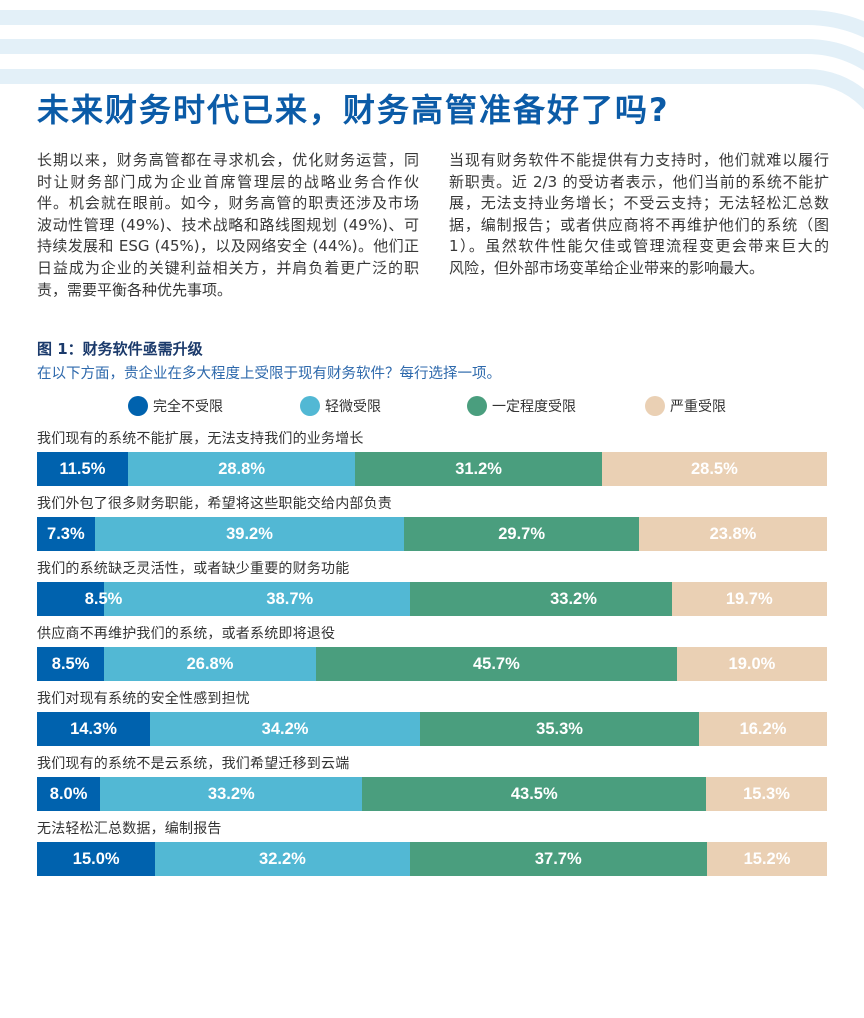 This screenshot has width=864, height=1018. I want to click on legend-label: 轻微受限, so click(353, 407).